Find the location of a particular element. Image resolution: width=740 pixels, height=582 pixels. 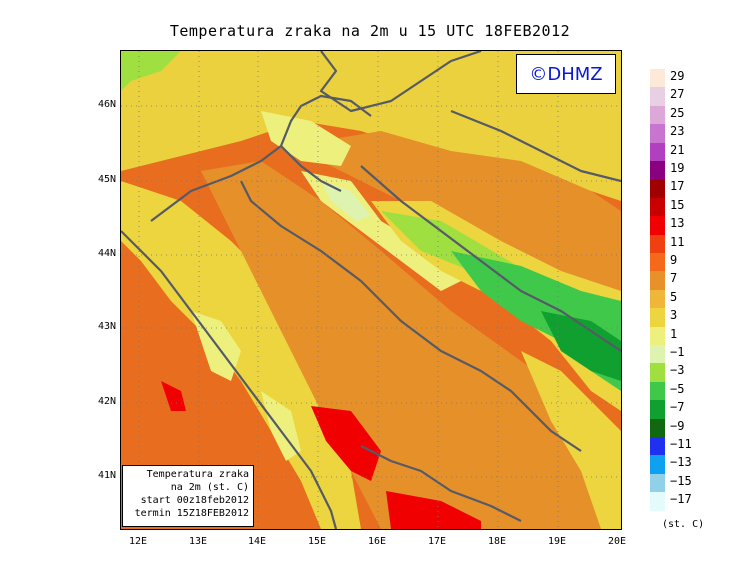

dhmz-logo: ©DHMZ is located at coordinates (566, 74).